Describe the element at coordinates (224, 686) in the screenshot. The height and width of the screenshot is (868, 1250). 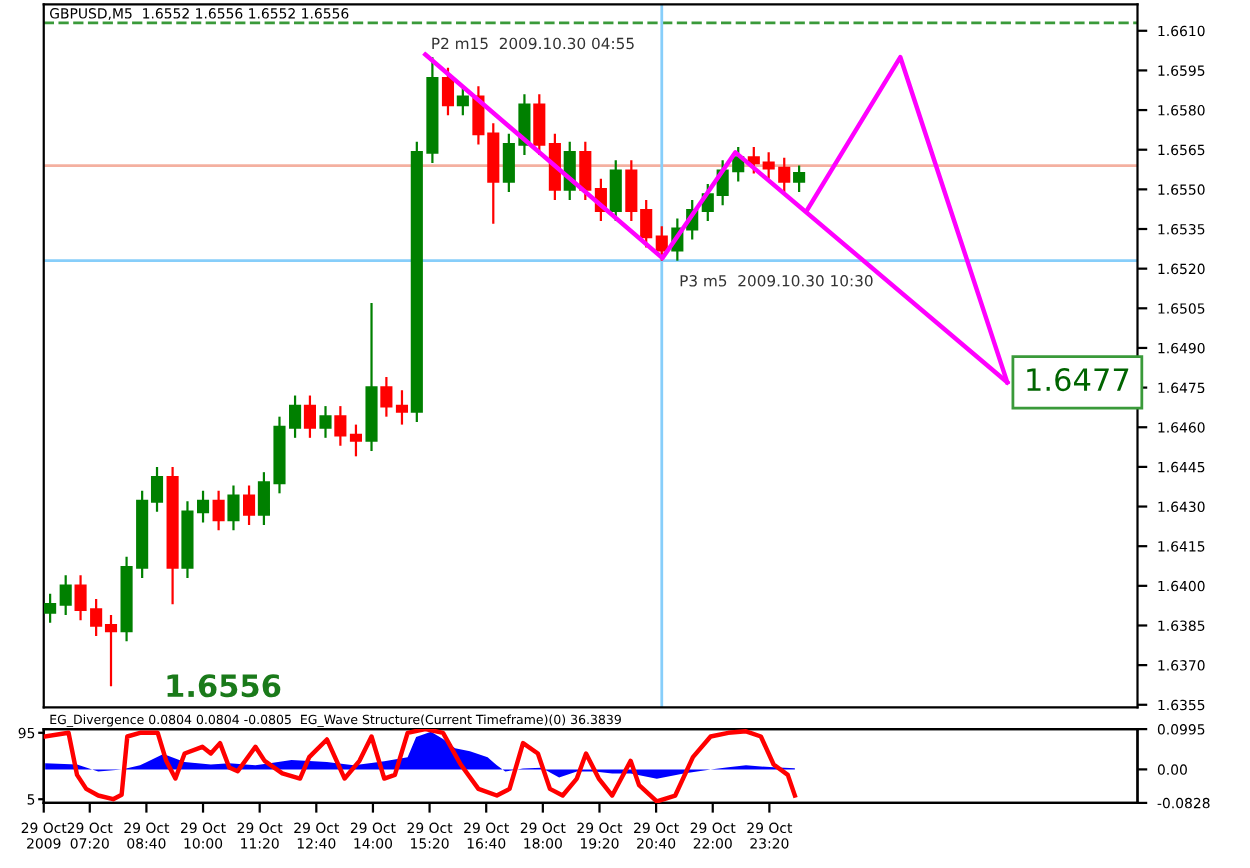
I see `annotation: 1.6556` at that location.